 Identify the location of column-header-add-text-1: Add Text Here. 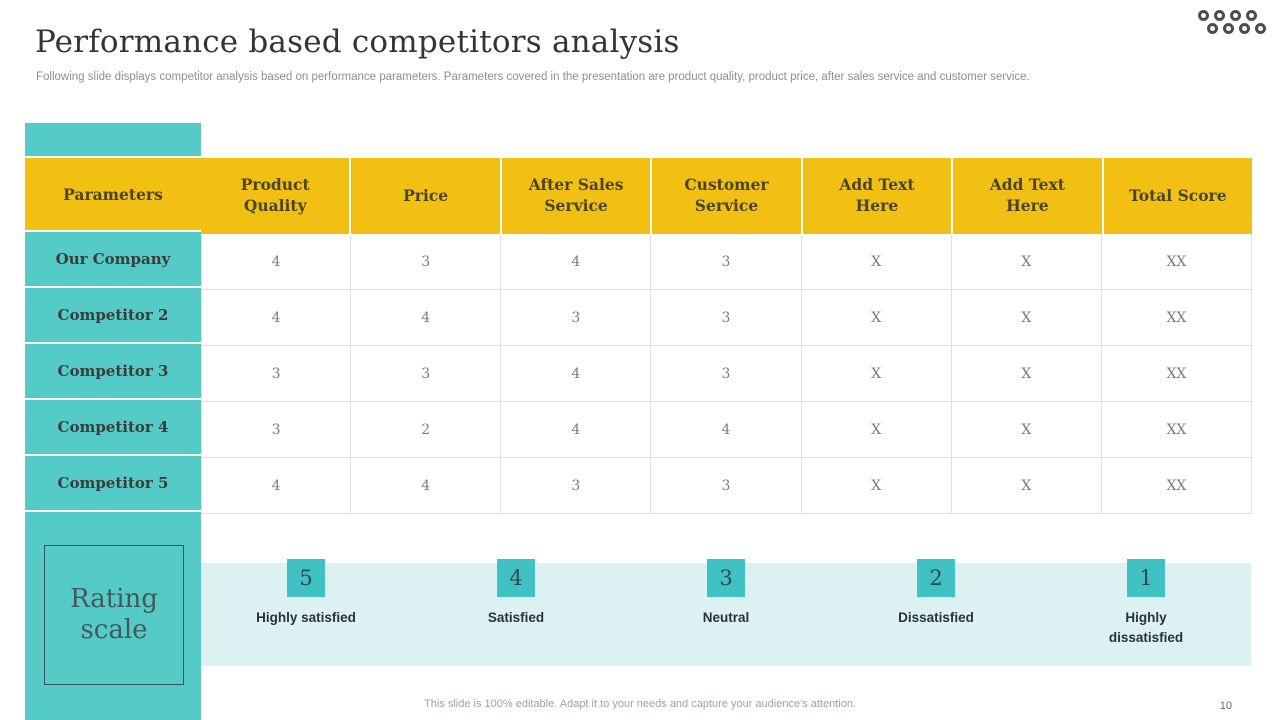
(877, 196).